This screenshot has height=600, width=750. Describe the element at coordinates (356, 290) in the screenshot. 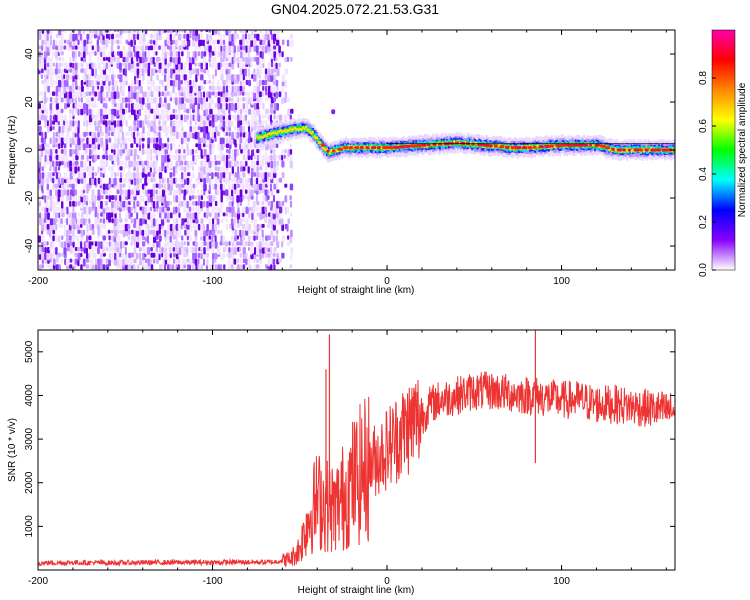

I see `spectrogram-x-label: Height of straight line (km)` at that location.